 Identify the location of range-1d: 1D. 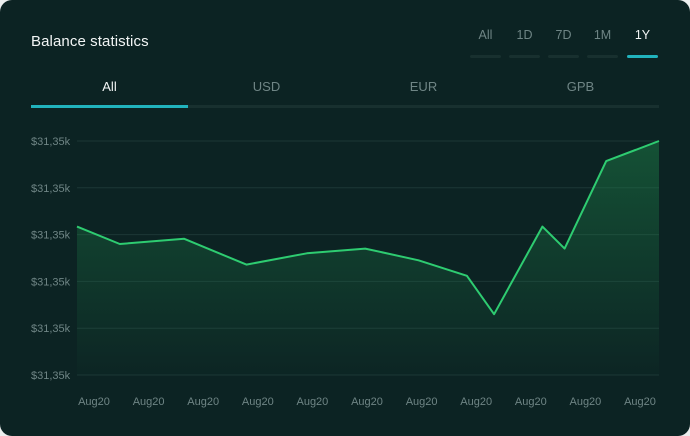
(524, 40).